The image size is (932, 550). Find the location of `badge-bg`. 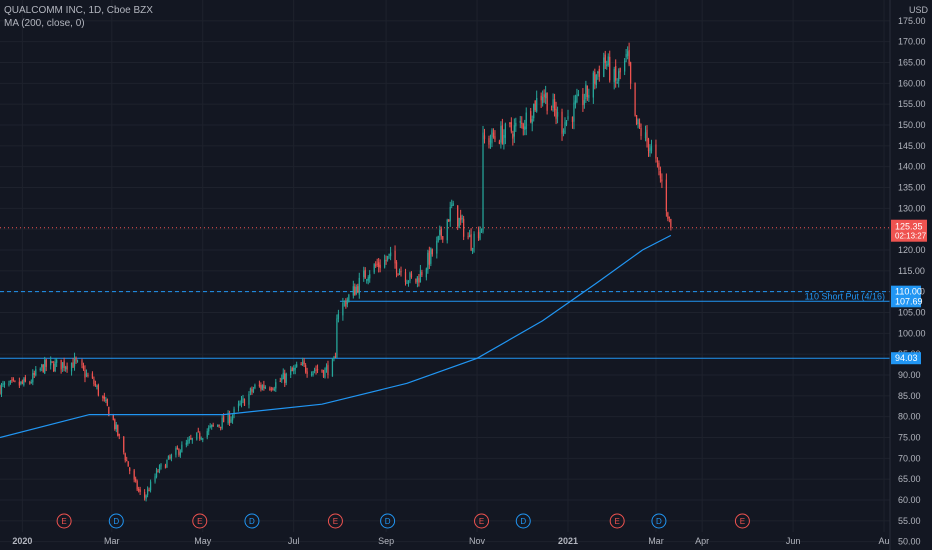

badge-bg is located at coordinates (906, 301).